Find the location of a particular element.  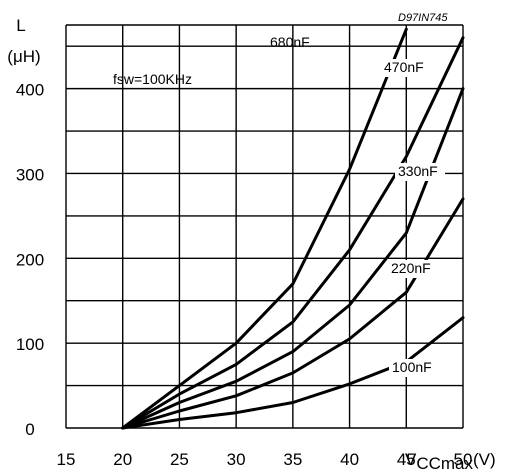

x-axis-label: VCCmax(V) is located at coordinates (450, 461).